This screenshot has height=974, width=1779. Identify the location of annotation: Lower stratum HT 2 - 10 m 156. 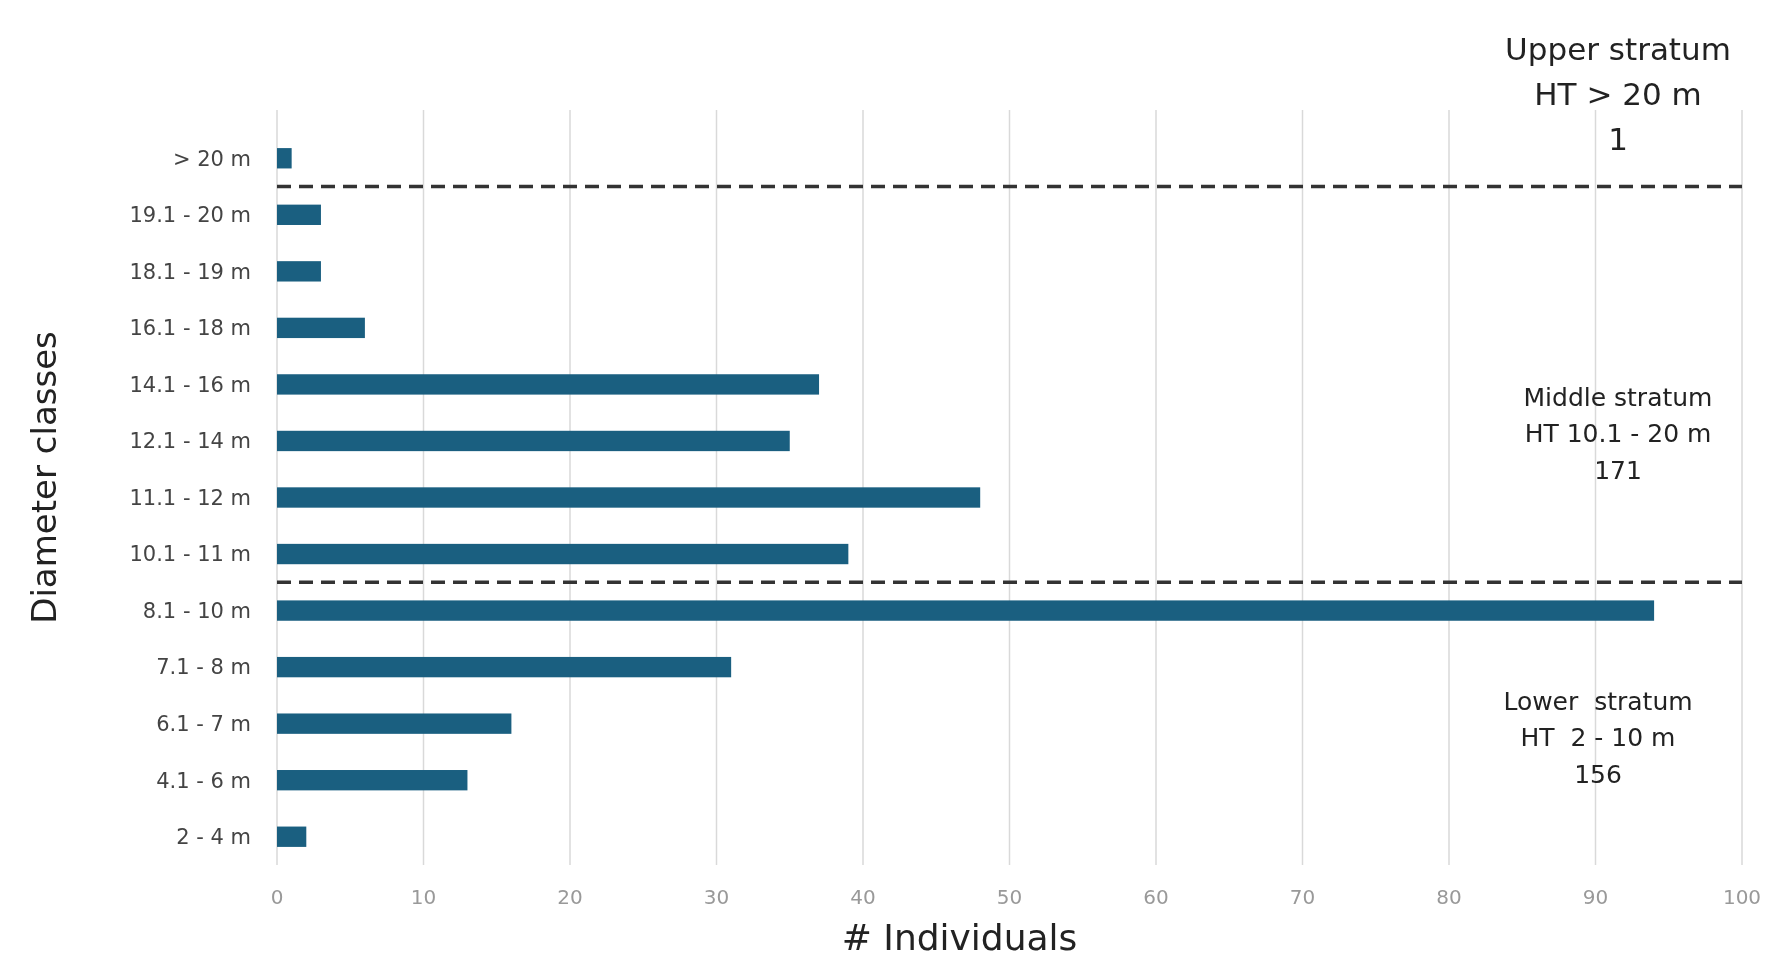
(1598, 738).